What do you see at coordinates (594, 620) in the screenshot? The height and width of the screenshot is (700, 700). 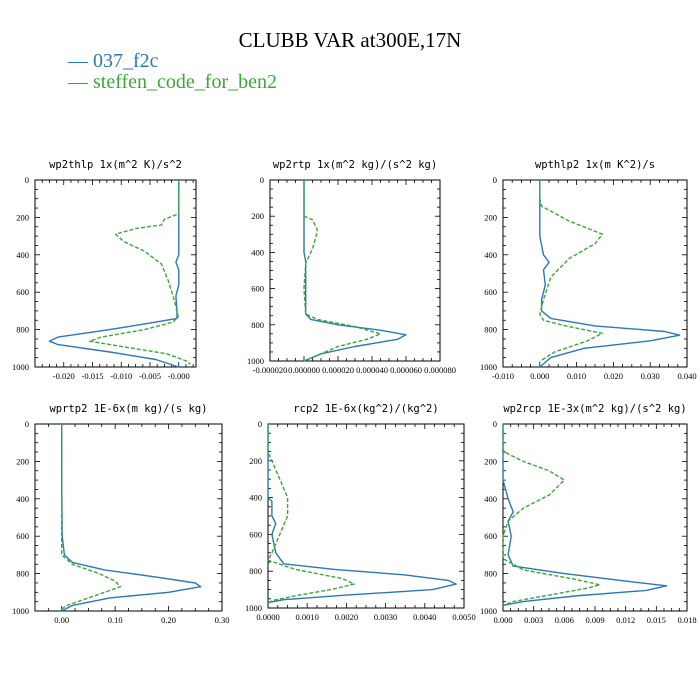 I see `x-tick-label: 0.009` at bounding box center [594, 620].